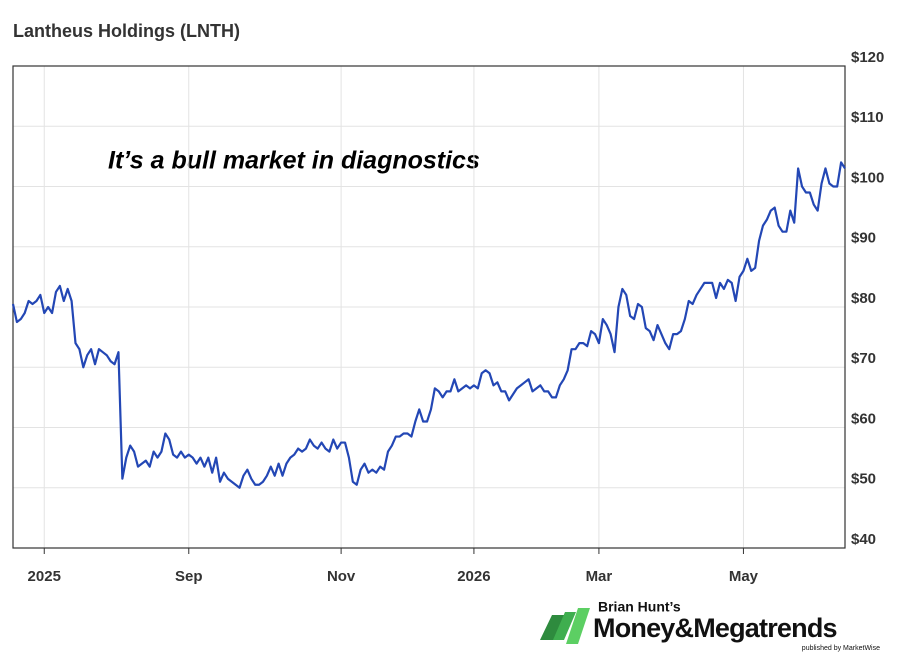  What do you see at coordinates (599, 576) in the screenshot?
I see `x-tick-label: Mar` at bounding box center [599, 576].